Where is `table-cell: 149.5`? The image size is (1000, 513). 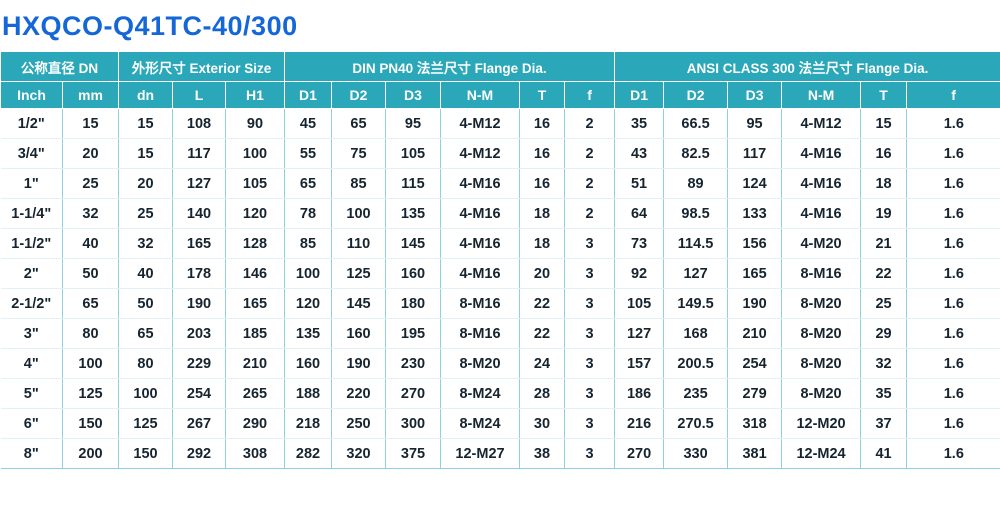 table-cell: 149.5 is located at coordinates (696, 303).